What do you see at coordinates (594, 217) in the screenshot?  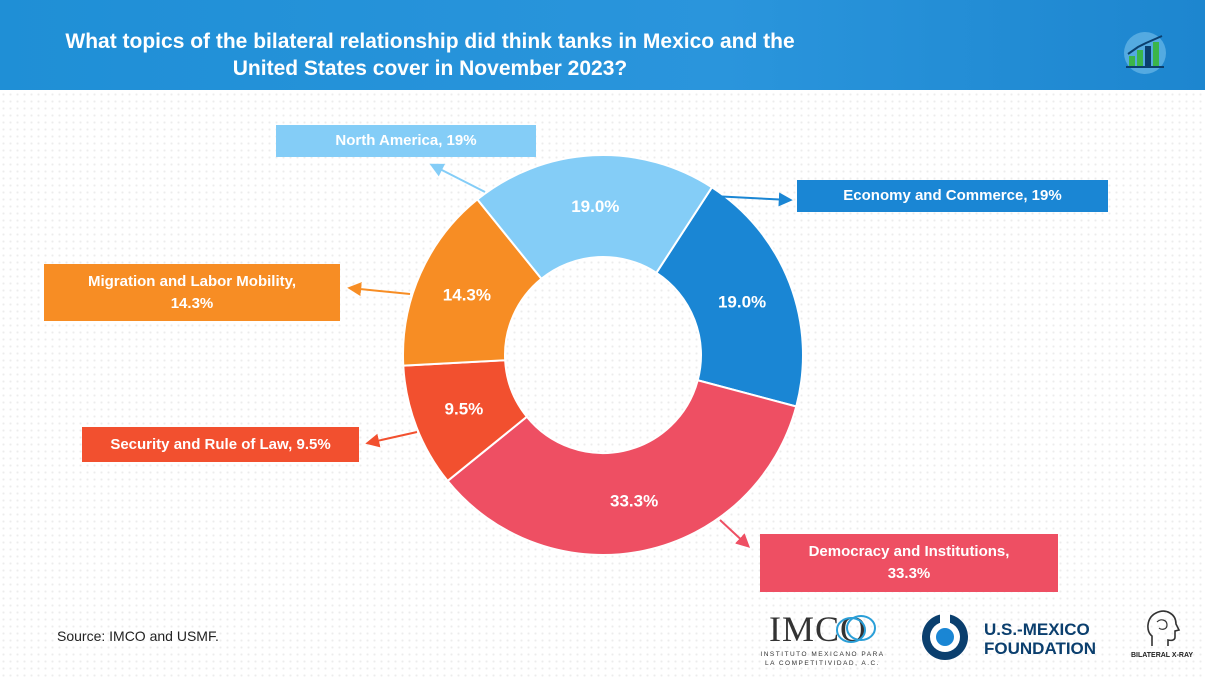 I see `slice-north-america` at bounding box center [594, 217].